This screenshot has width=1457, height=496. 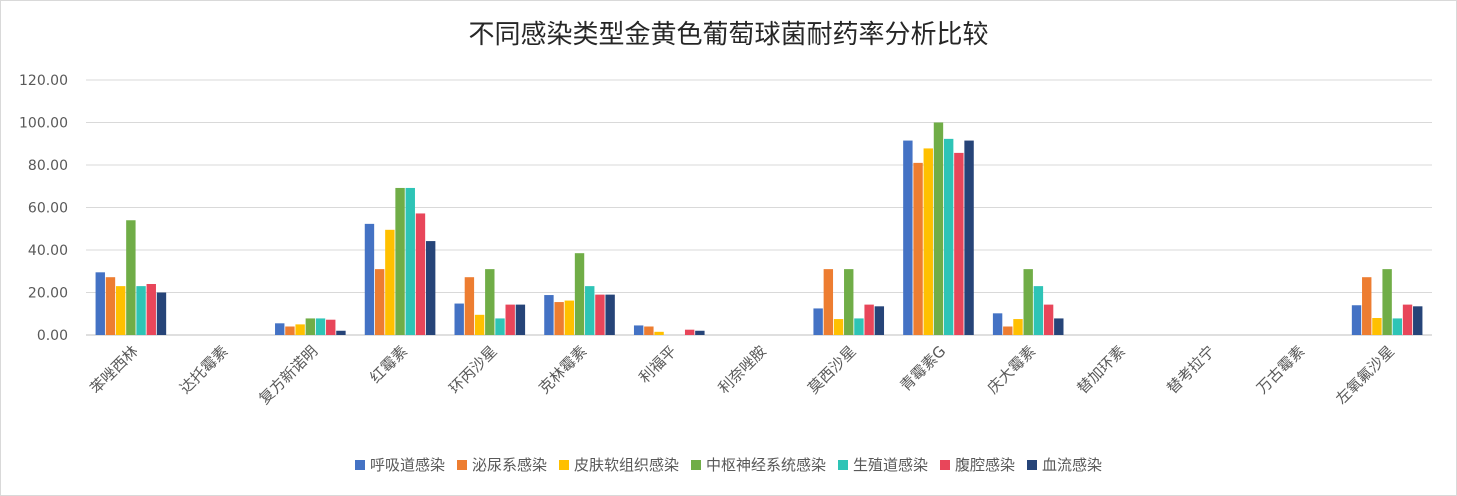 I want to click on legend-label: 皮肤软组织感染, so click(x=626, y=465).